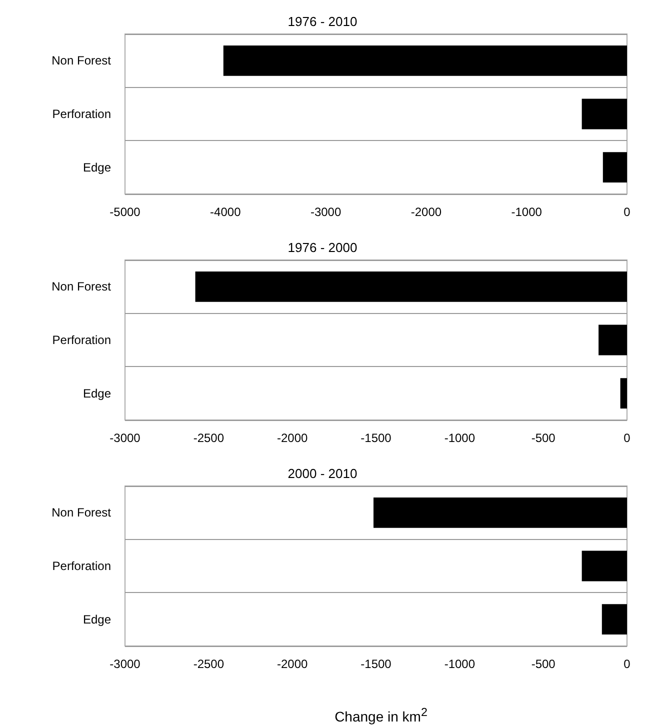 Image resolution: width=645 pixels, height=728 pixels. Describe the element at coordinates (323, 21) in the screenshot. I see `chart-title: 1976 - 2010` at that location.